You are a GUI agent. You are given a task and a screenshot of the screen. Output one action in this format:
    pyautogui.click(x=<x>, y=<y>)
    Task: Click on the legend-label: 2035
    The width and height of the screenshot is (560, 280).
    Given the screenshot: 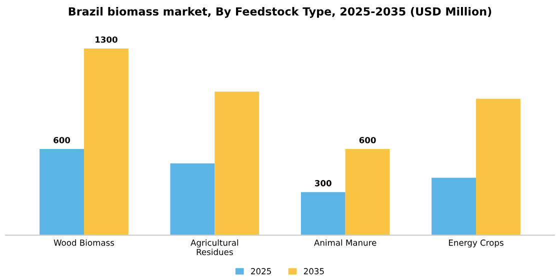 What is the action you would take?
    pyautogui.click(x=314, y=271)
    